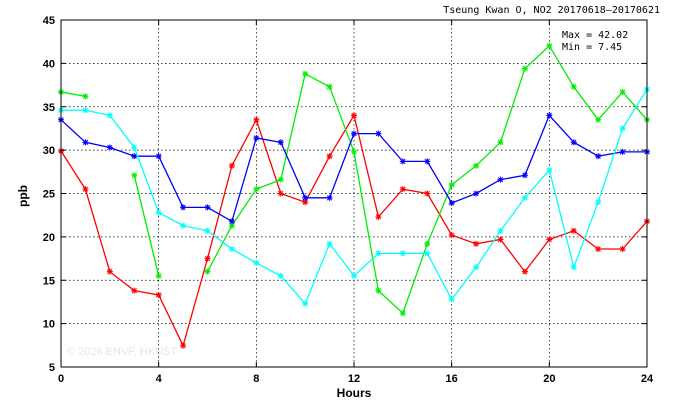  I want to click on max-label: Max = 42.02, so click(595, 35).